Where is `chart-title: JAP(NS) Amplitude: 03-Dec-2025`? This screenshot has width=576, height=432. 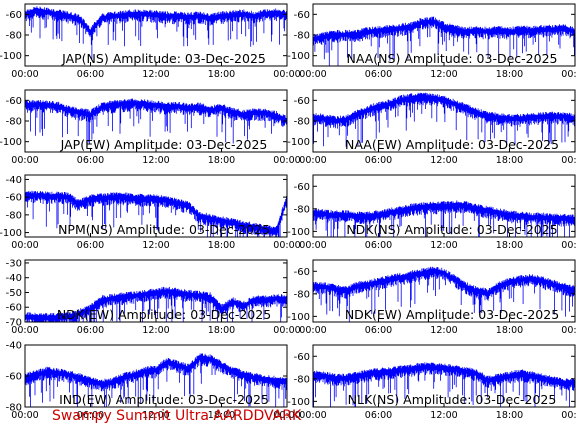 chart-title: JAP(NS) Amplitude: 03-Dec-2025 is located at coordinates (163, 58).